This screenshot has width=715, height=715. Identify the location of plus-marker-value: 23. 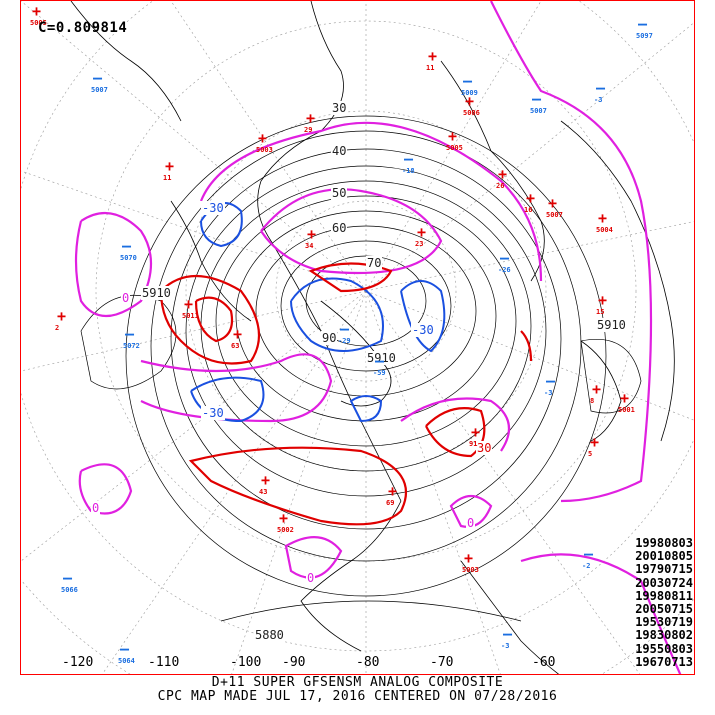
(419, 244).